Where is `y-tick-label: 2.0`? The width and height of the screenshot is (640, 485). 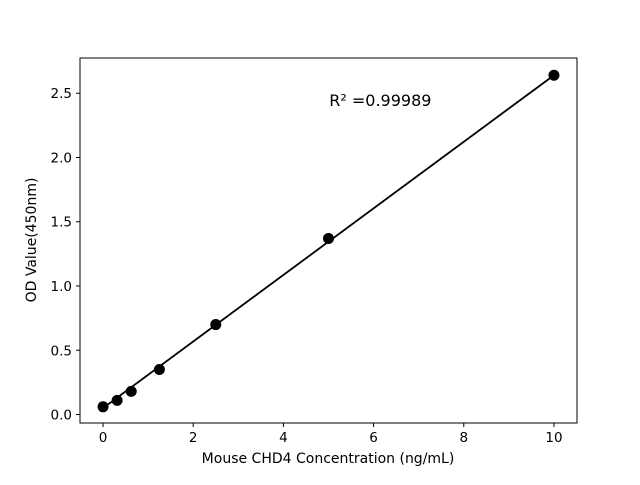 y-tick-label: 2.0 is located at coordinates (61, 158).